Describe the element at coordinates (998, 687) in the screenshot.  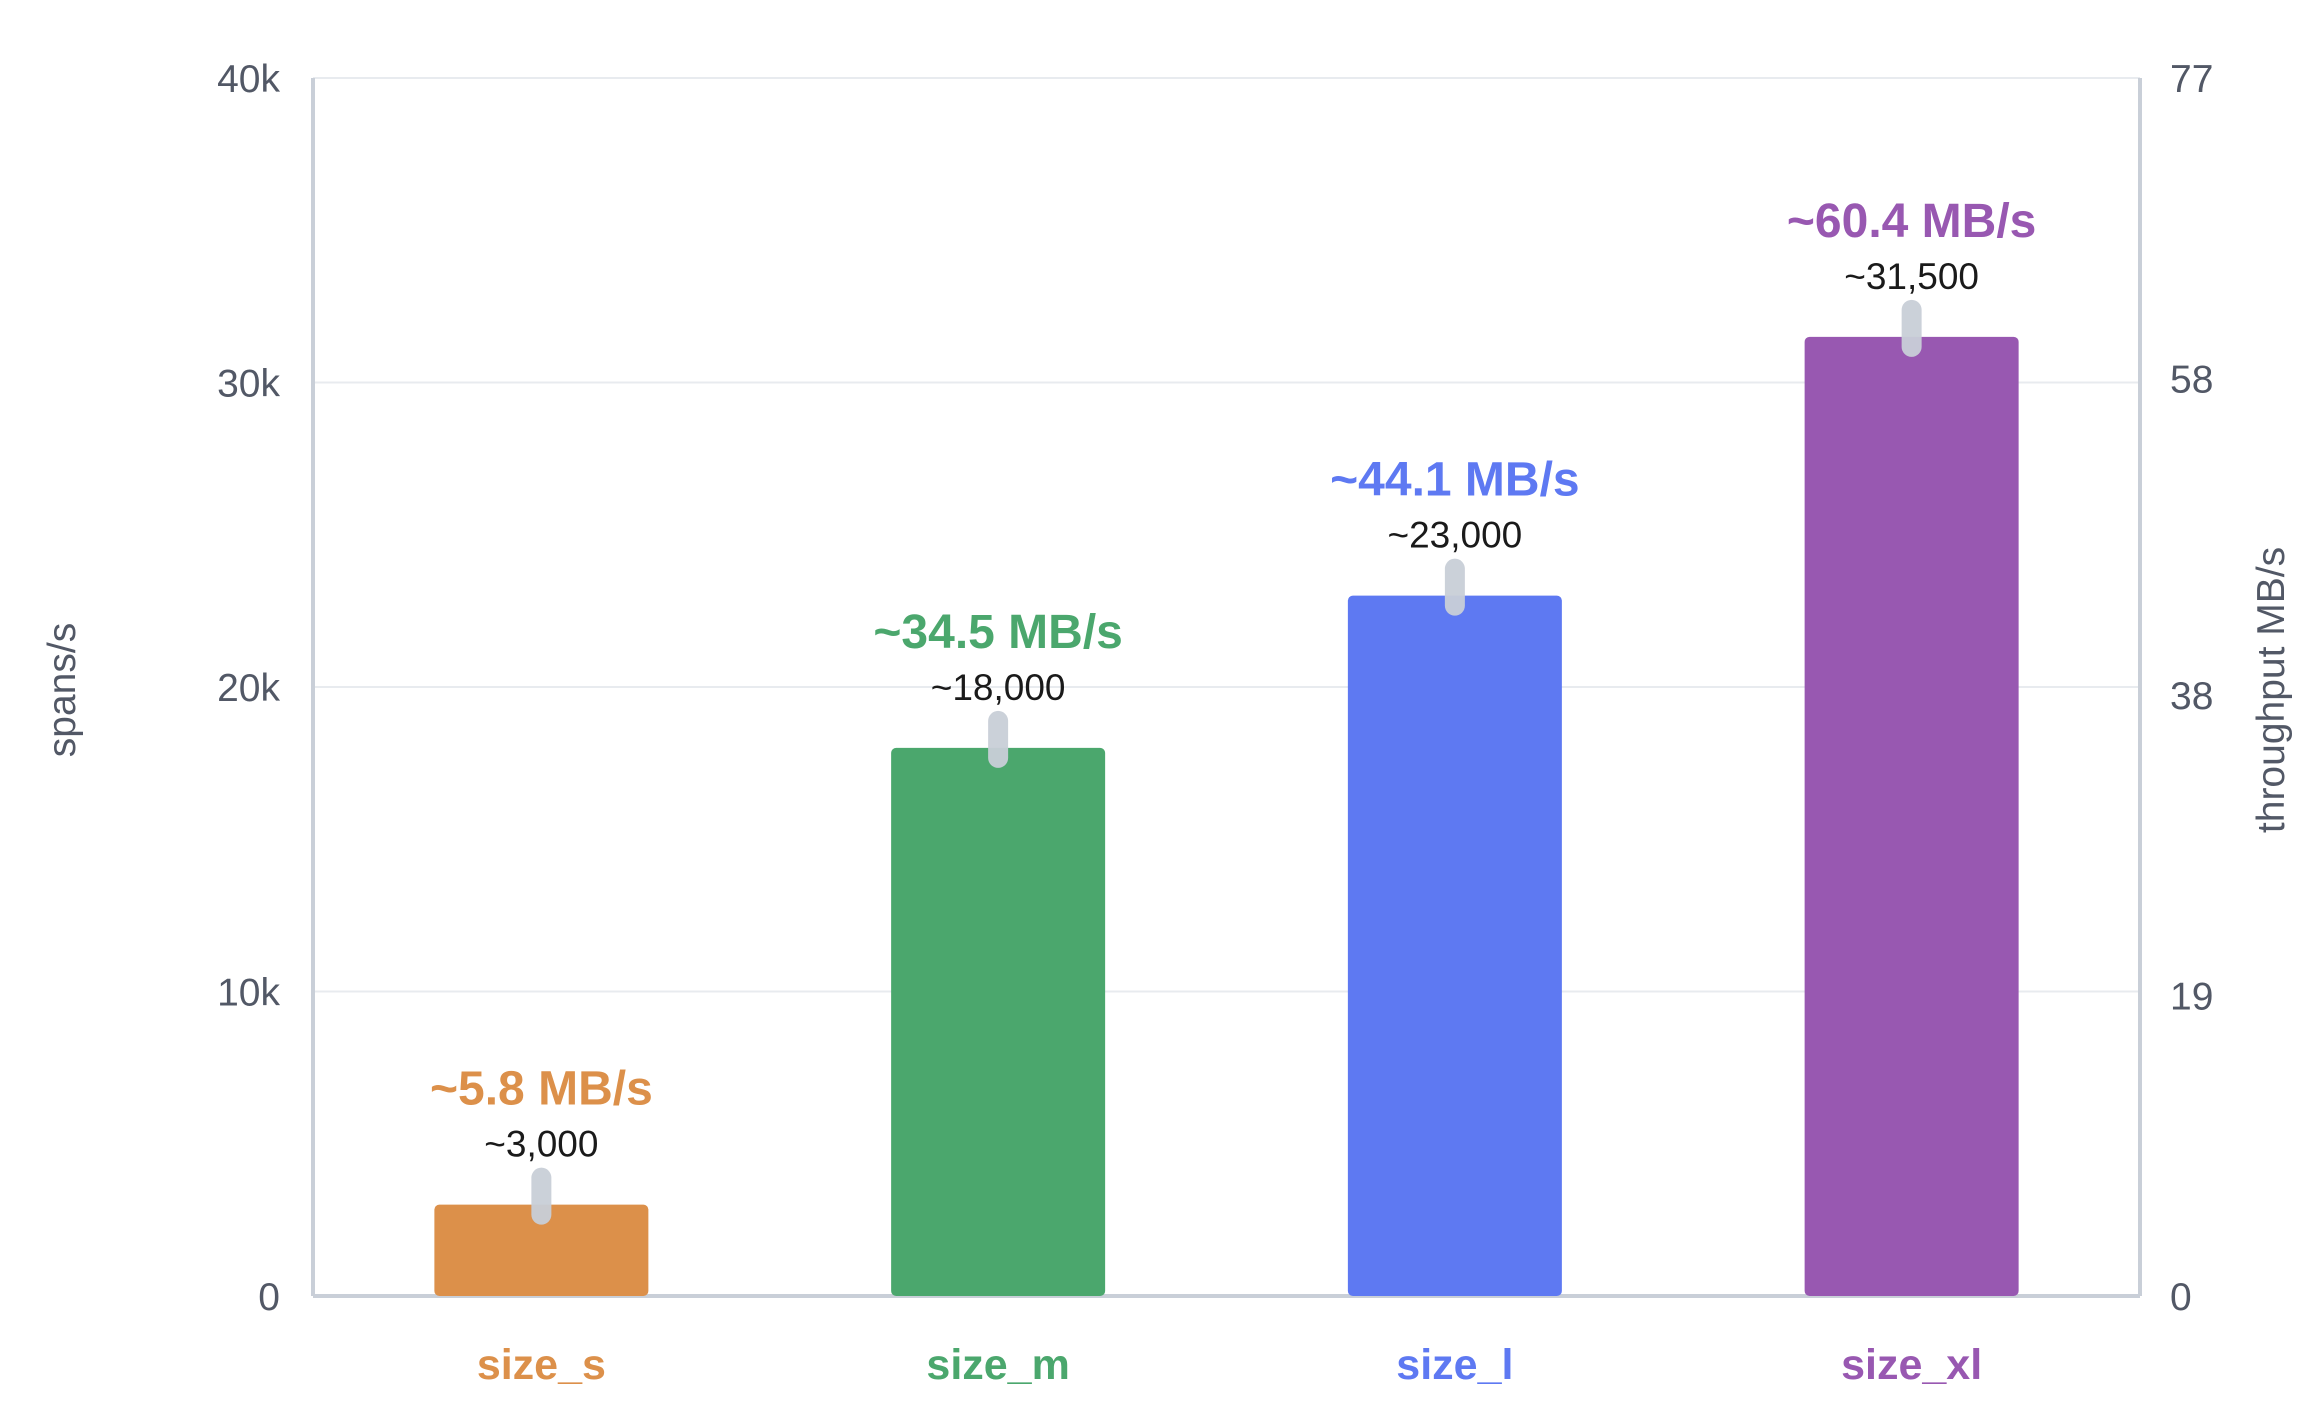
I see `value-label: ~18,000` at that location.